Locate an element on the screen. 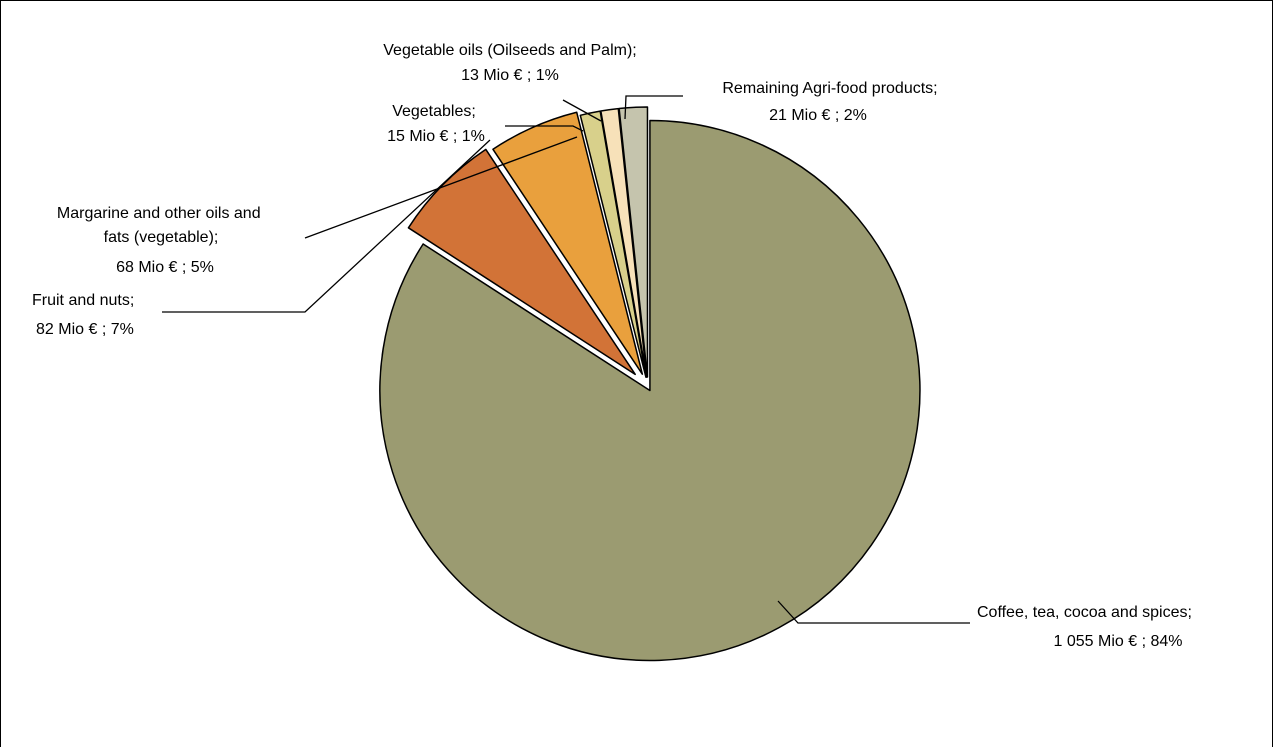 This screenshot has height=747, width=1275. pie-slice-vegetable-oils is located at coordinates (624, 242).